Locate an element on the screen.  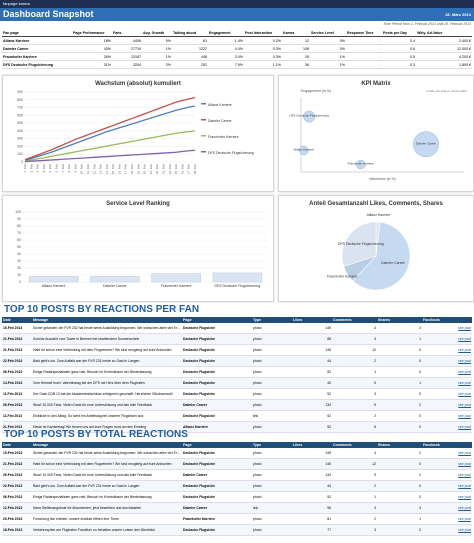
y-tick-label: 70 is located at coordinates (19, 233).